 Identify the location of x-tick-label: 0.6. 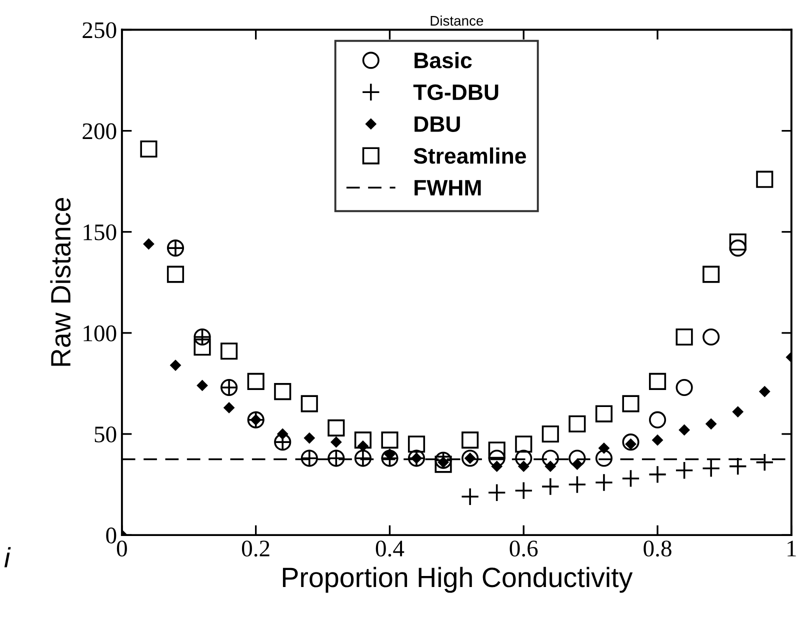
(524, 548).